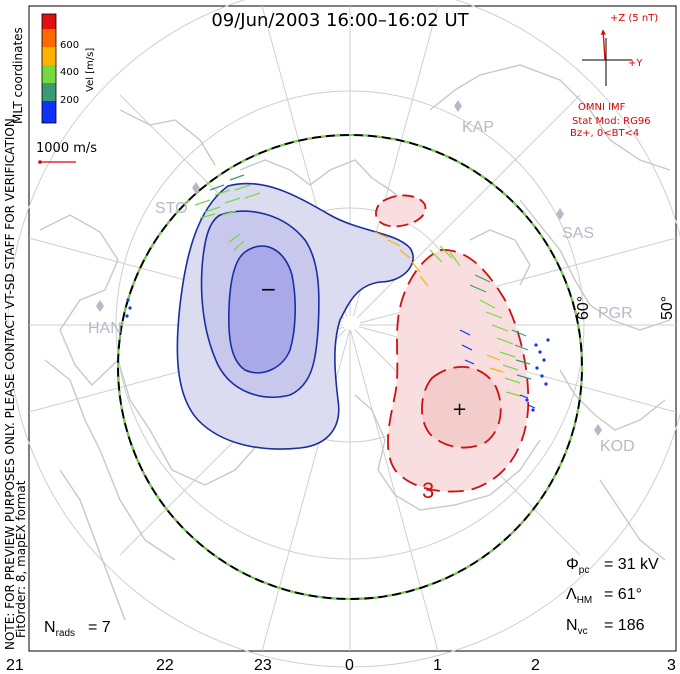 This screenshot has width=680, height=674. I want to click on lat-label-50: 50°, so click(667, 308).